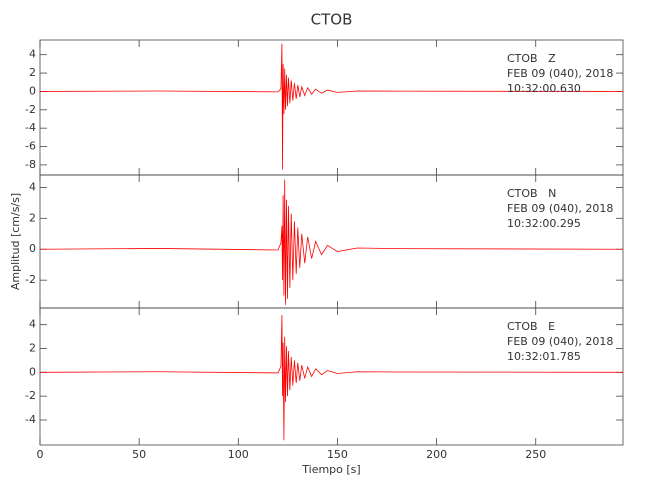 Image resolution: width=650 pixels, height=500 pixels. What do you see at coordinates (15, 241) in the screenshot?
I see `y-axis-label: Amplitud [cm/s/s]` at bounding box center [15, 241].